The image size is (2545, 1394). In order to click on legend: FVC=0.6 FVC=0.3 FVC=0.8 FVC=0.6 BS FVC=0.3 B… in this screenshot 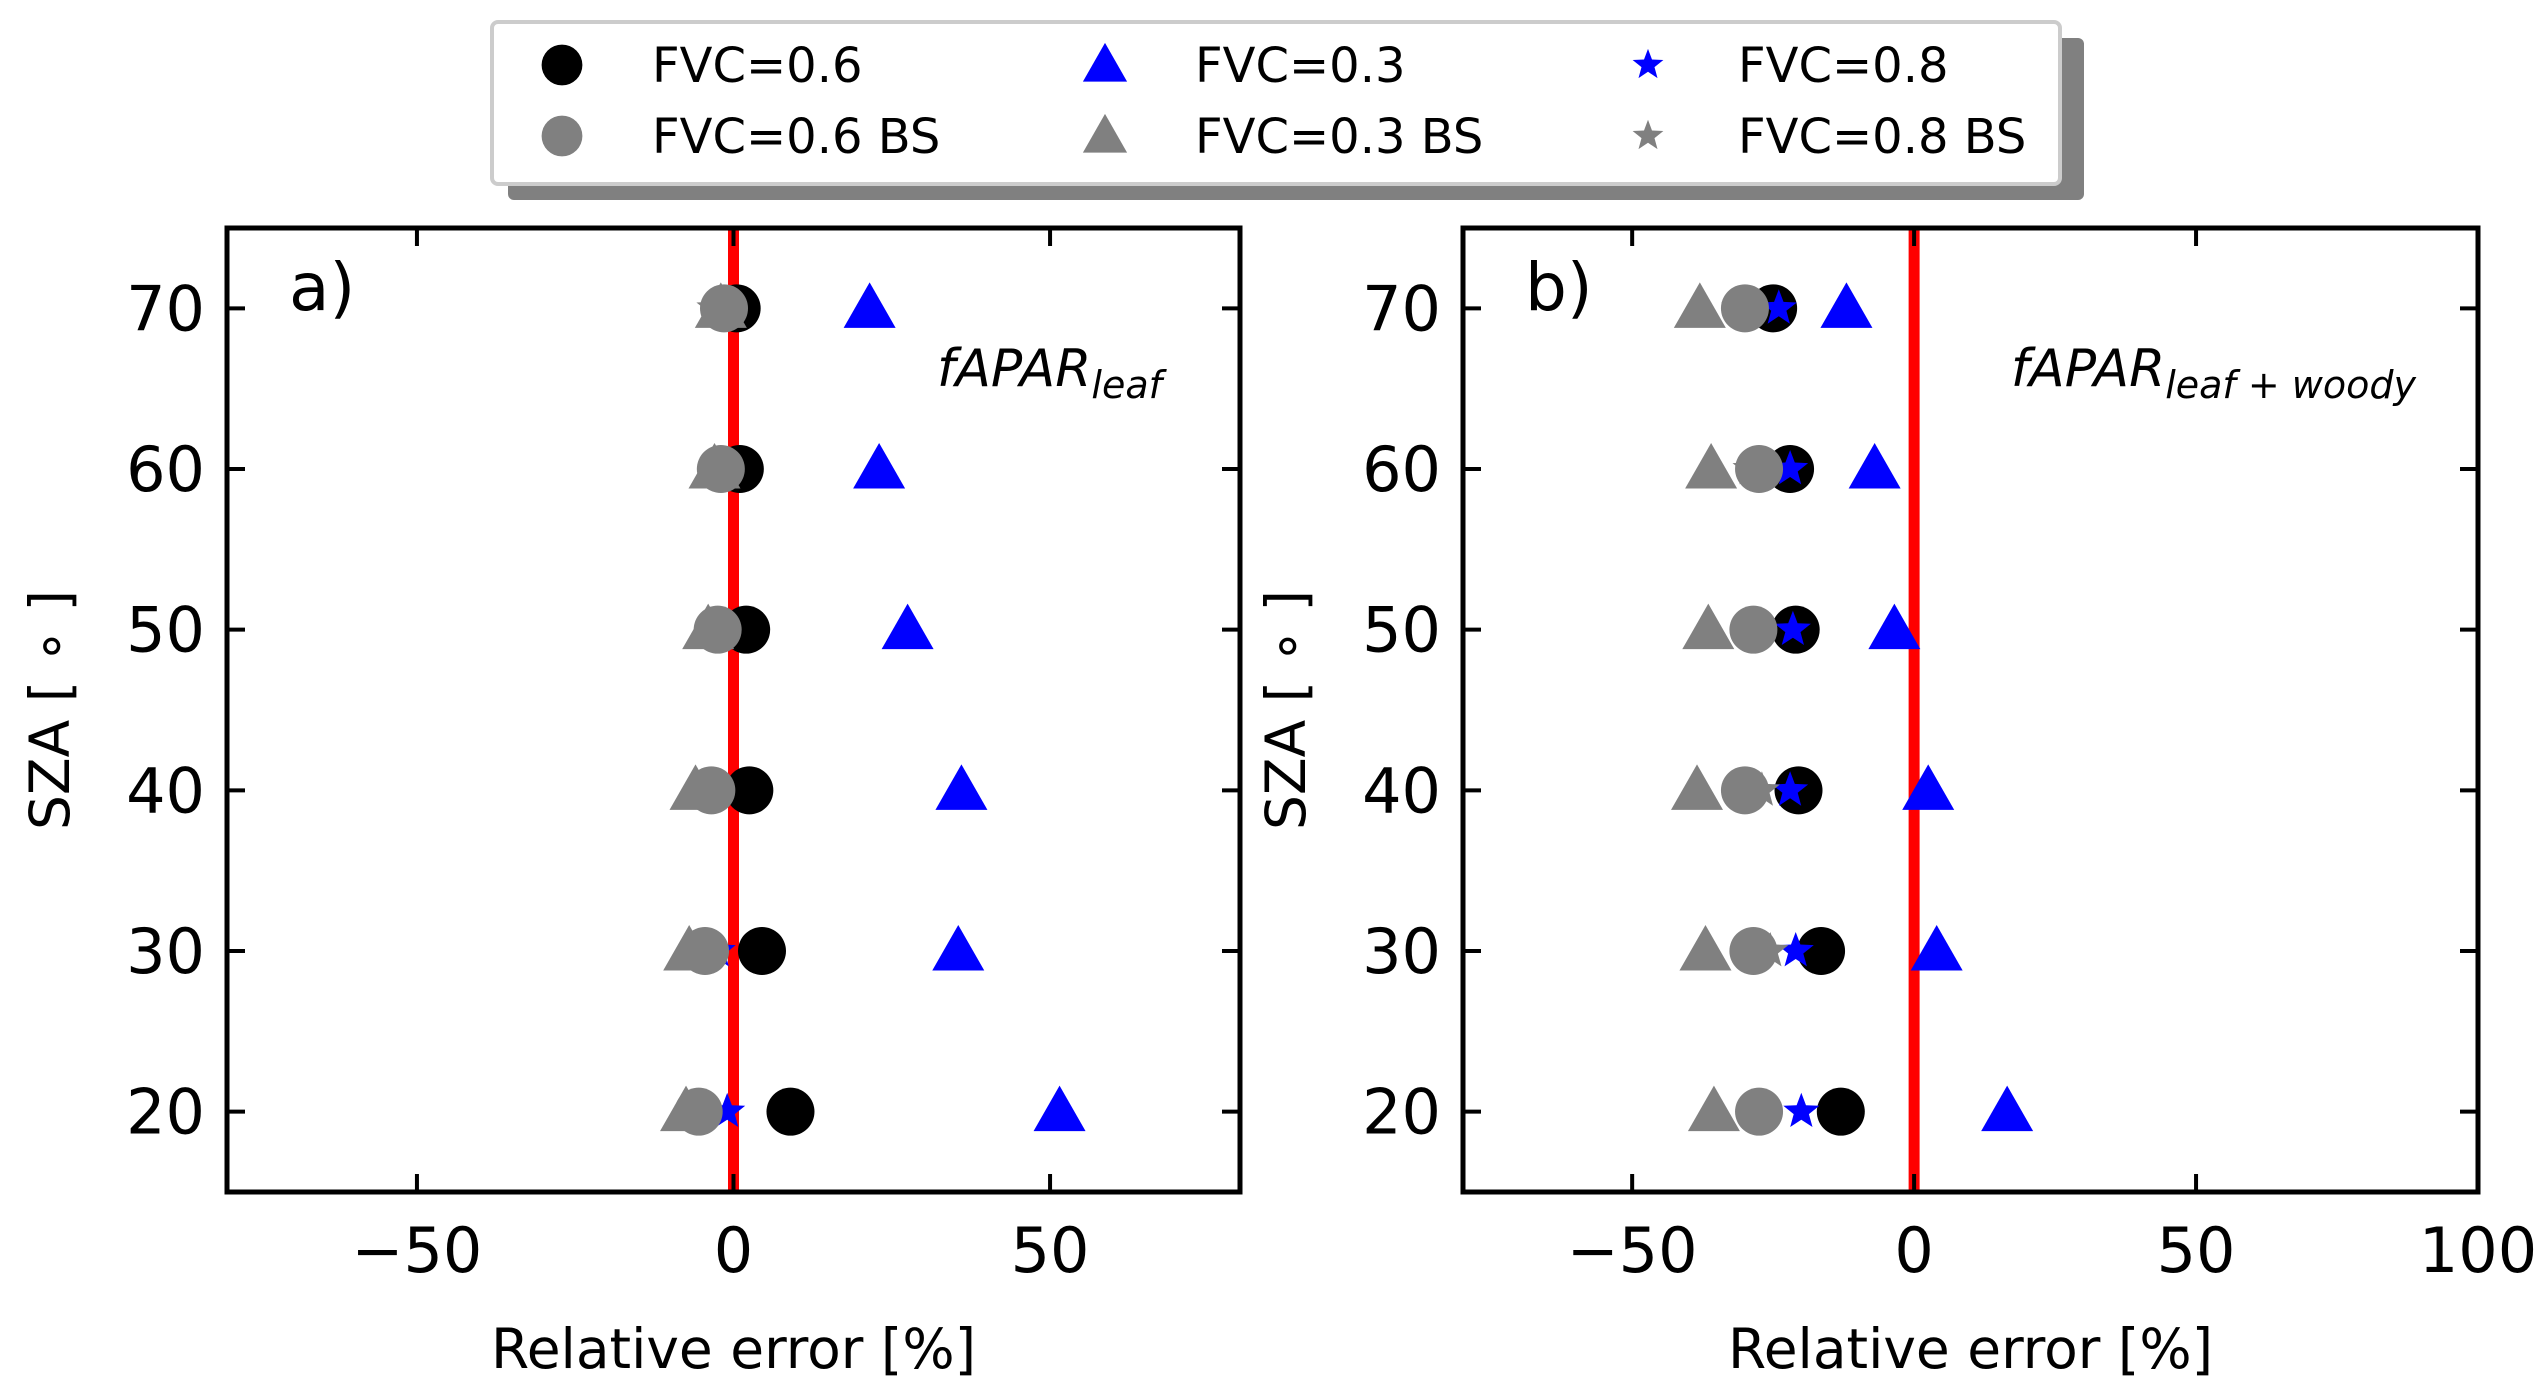, I will do `click(1287, 110)`.